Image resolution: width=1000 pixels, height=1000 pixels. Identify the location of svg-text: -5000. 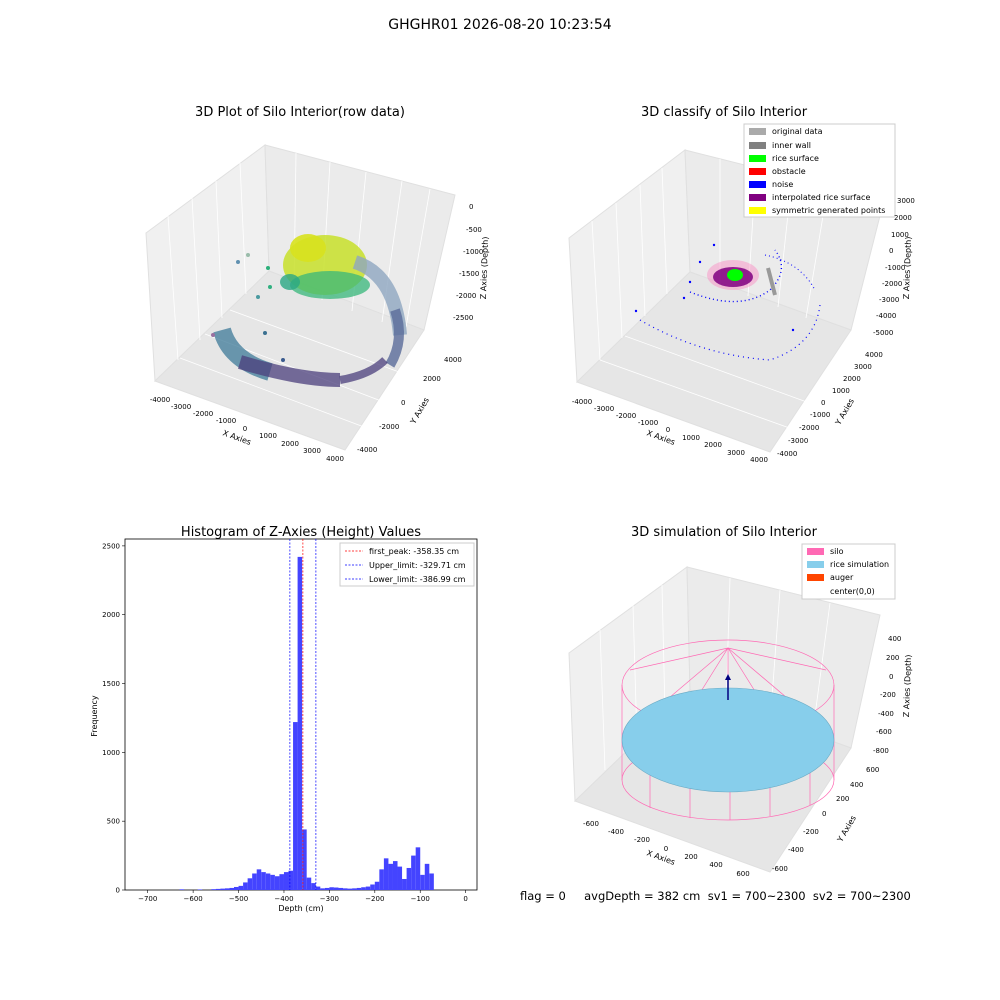
(883, 333).